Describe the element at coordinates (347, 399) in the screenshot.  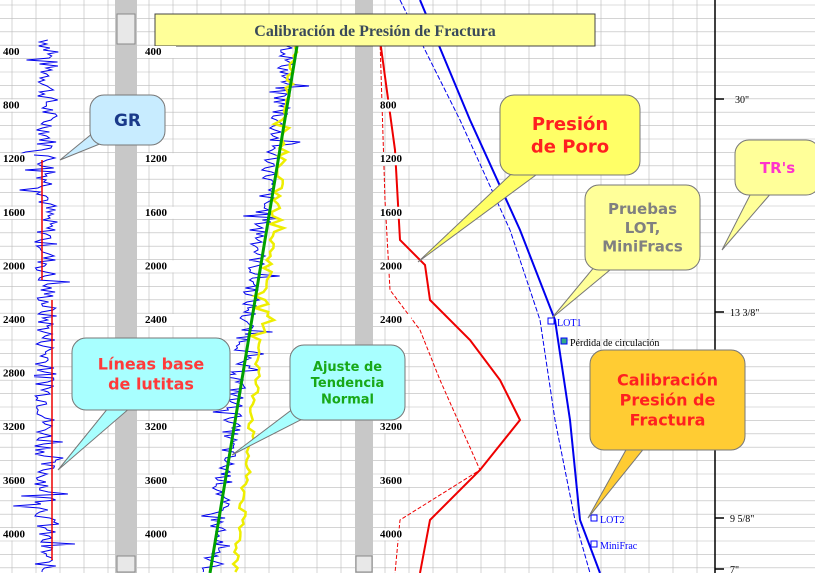
I see `callout-text: Normal` at that location.